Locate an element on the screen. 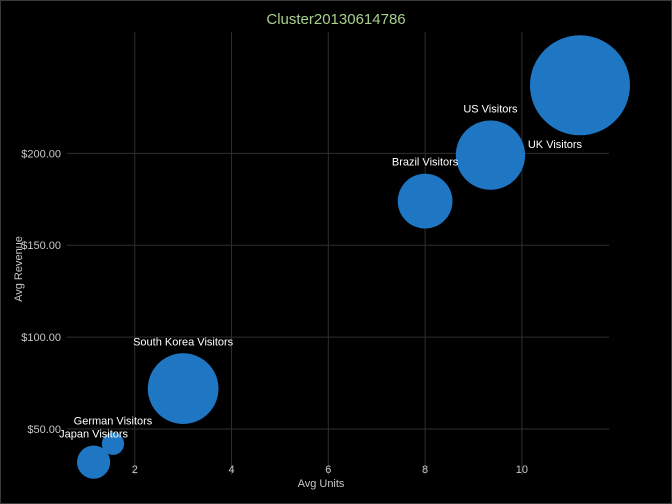  x-tick-label: 10 is located at coordinates (522, 470).